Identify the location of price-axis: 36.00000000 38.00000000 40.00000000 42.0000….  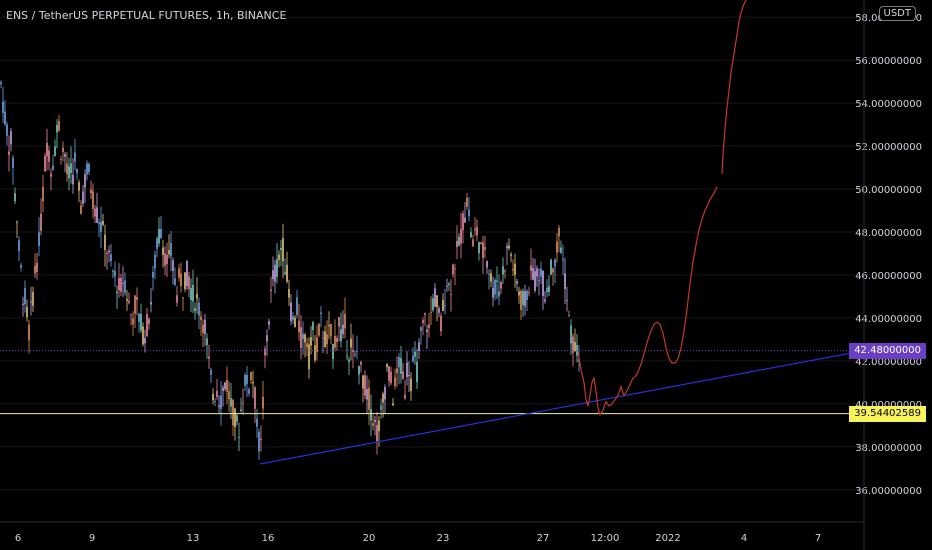
(888, 255).